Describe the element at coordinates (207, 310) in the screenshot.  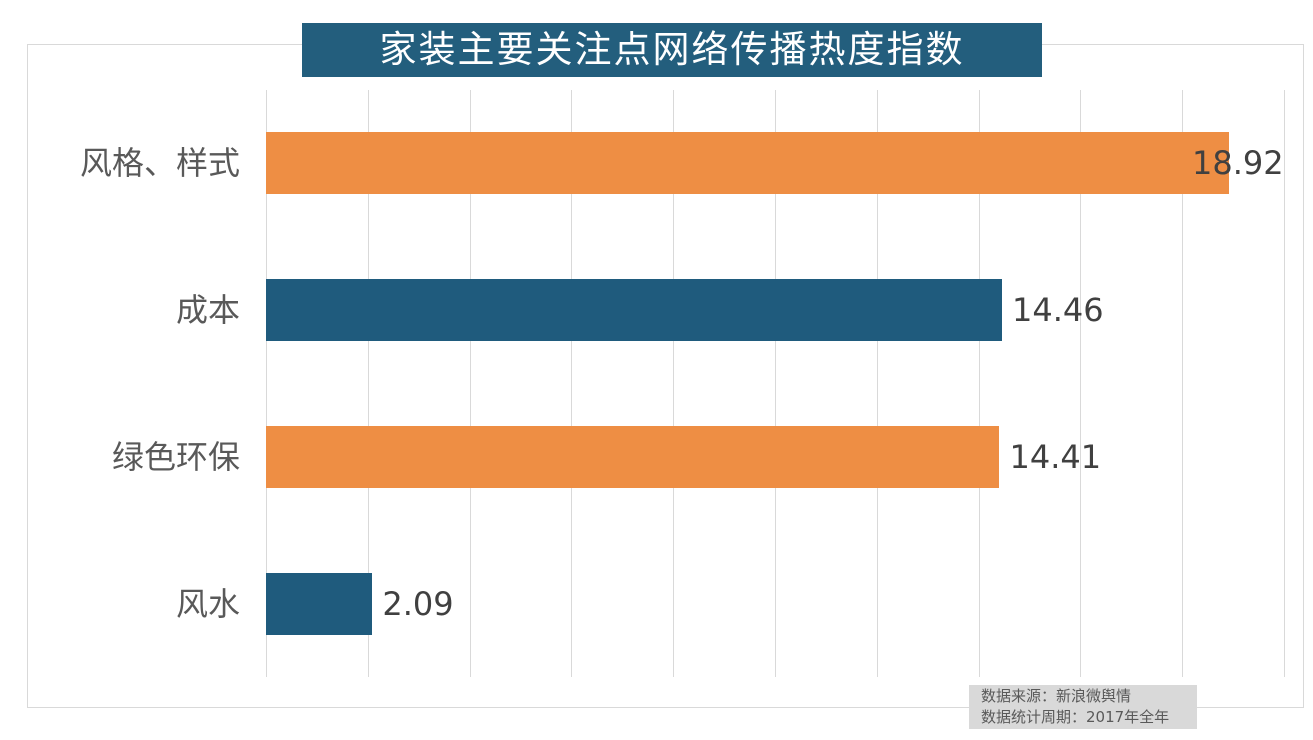
I see `category-label: 成本` at that location.